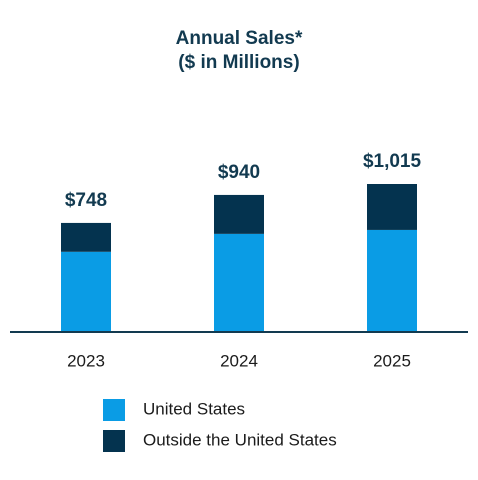 This screenshot has width=478, height=480. Describe the element at coordinates (239, 172) in the screenshot. I see `total-label: $940` at that location.